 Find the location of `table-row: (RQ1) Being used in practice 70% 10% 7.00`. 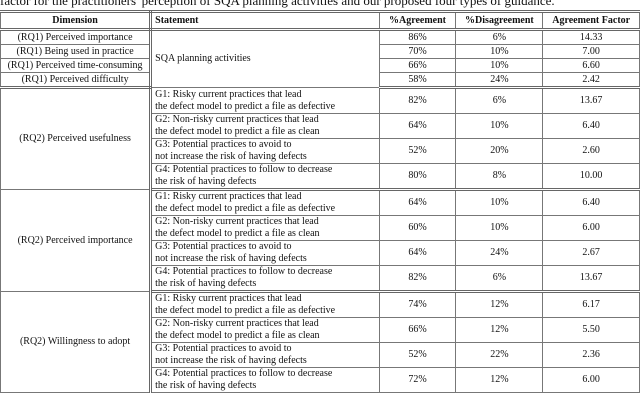

table-row: (RQ1) Being used in practice 70% 10% 7.00 is located at coordinates (320, 51).